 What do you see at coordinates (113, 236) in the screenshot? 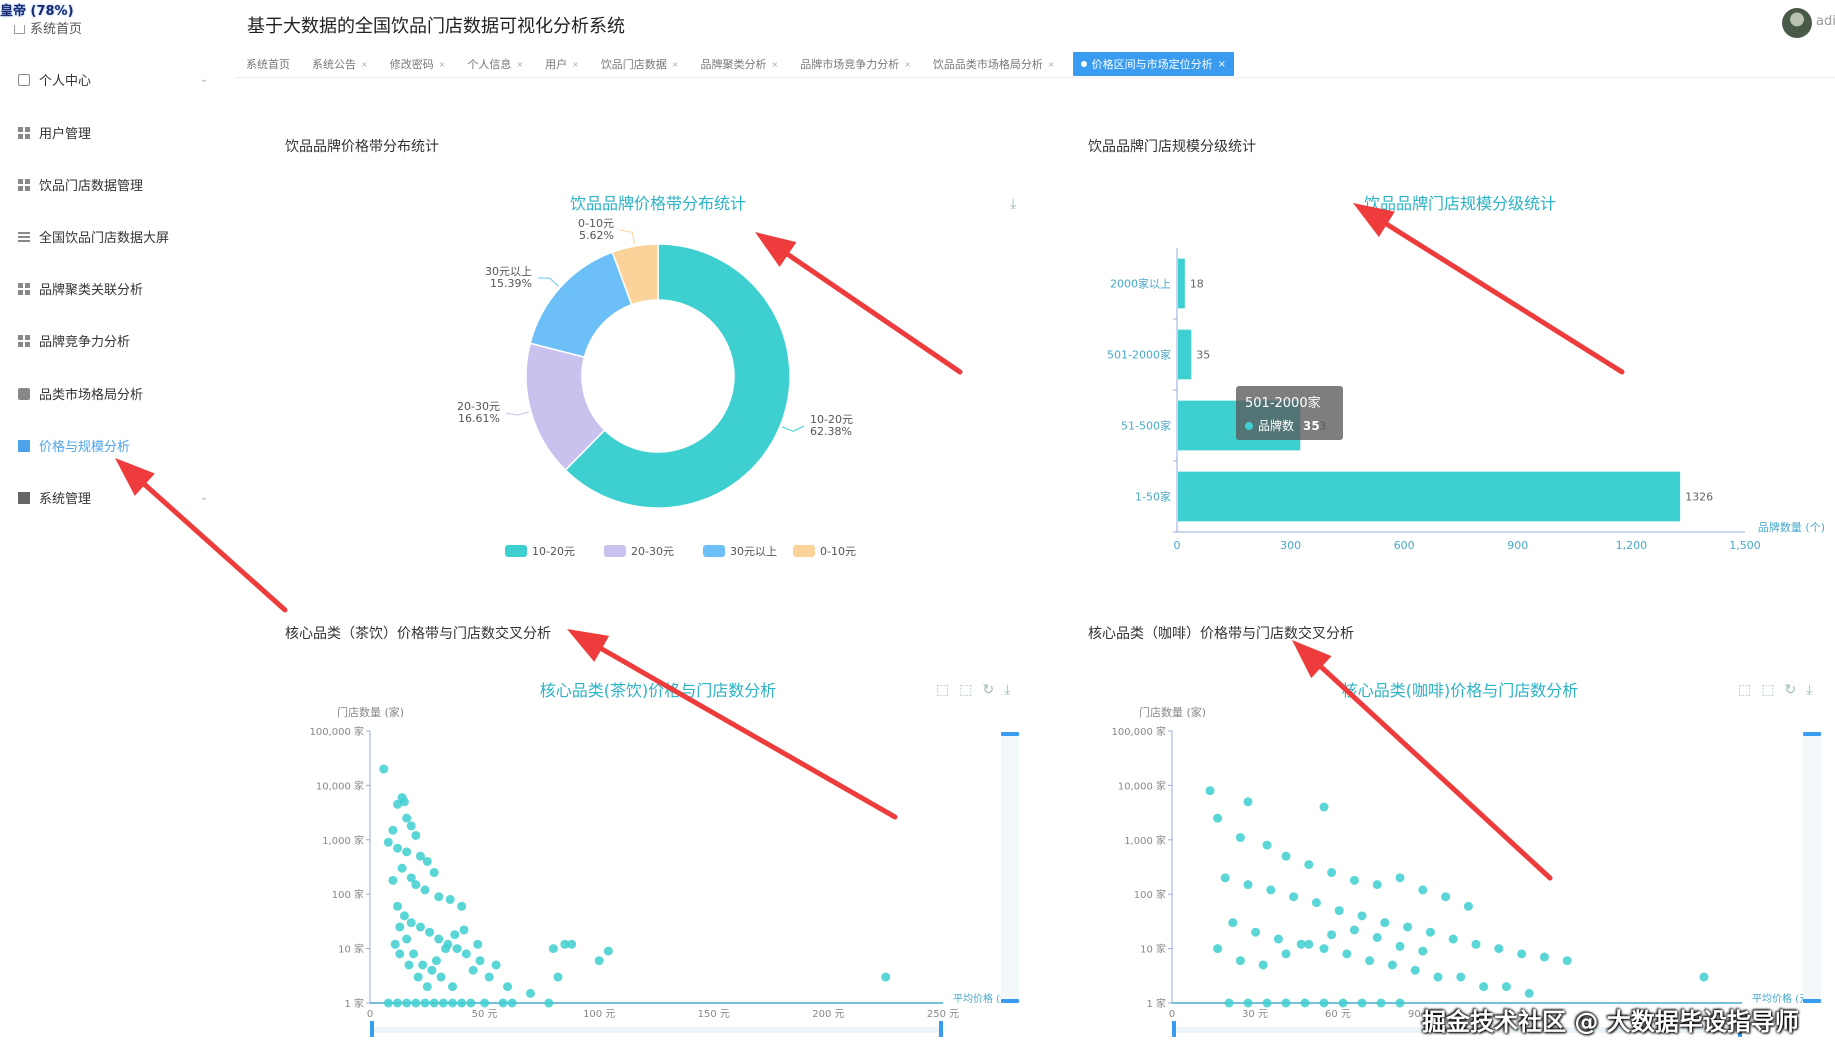
I see `sidebar-item-big-screen: 全国饮品门店数据大屏` at bounding box center [113, 236].